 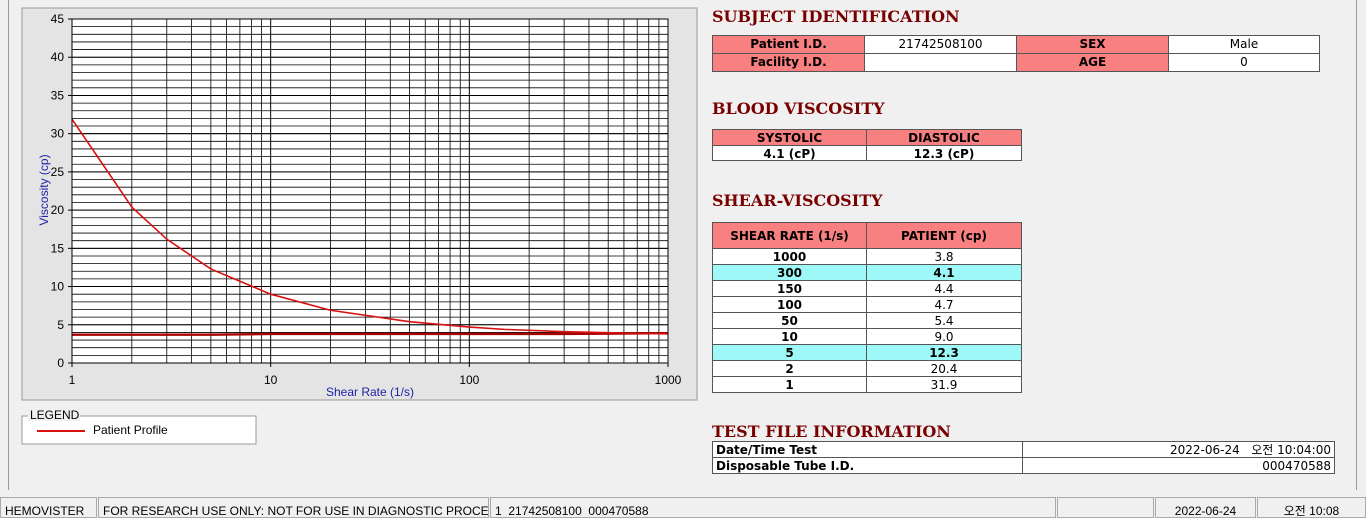 I want to click on y-tick-label: 25, so click(x=58, y=172).